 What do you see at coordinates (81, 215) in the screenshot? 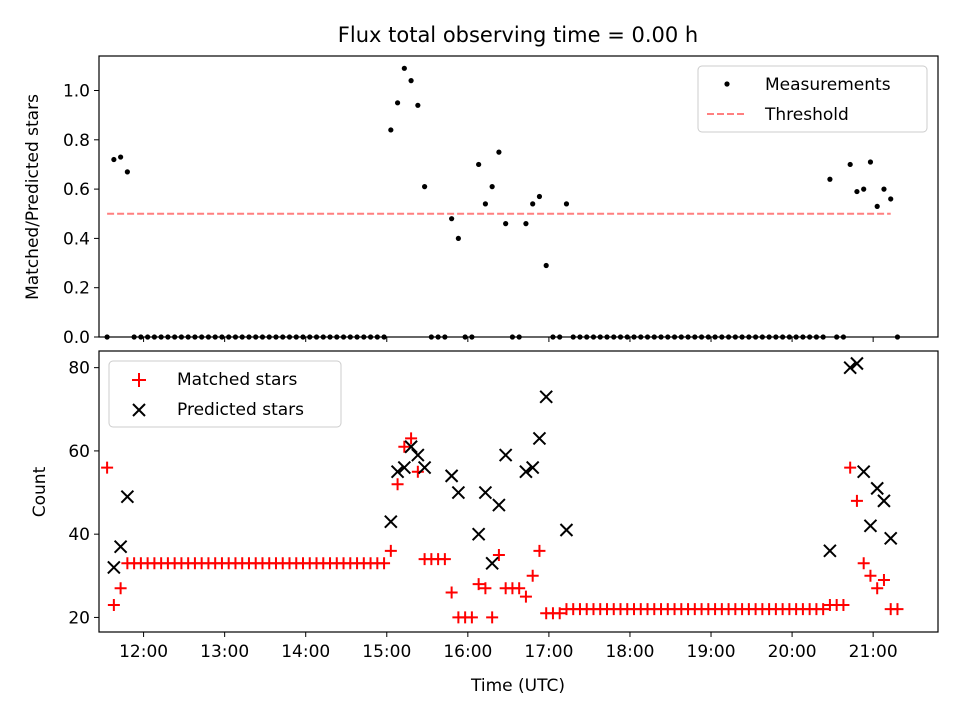
I see `top-y-axis: 0.0 0.2 0.4 0.6 0.8 1.0` at bounding box center [81, 215].